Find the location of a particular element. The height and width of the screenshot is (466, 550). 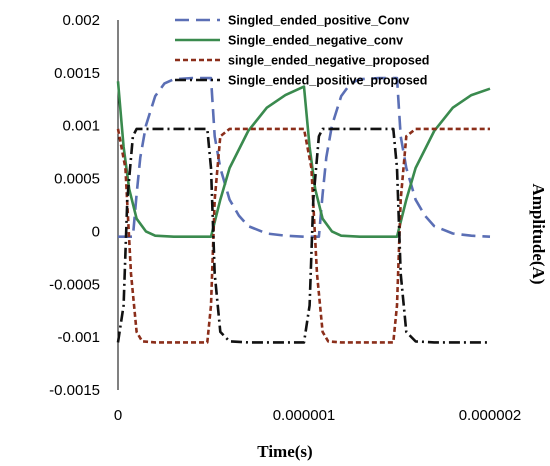

y-tick-label: -0.001 is located at coordinates (78, 337).